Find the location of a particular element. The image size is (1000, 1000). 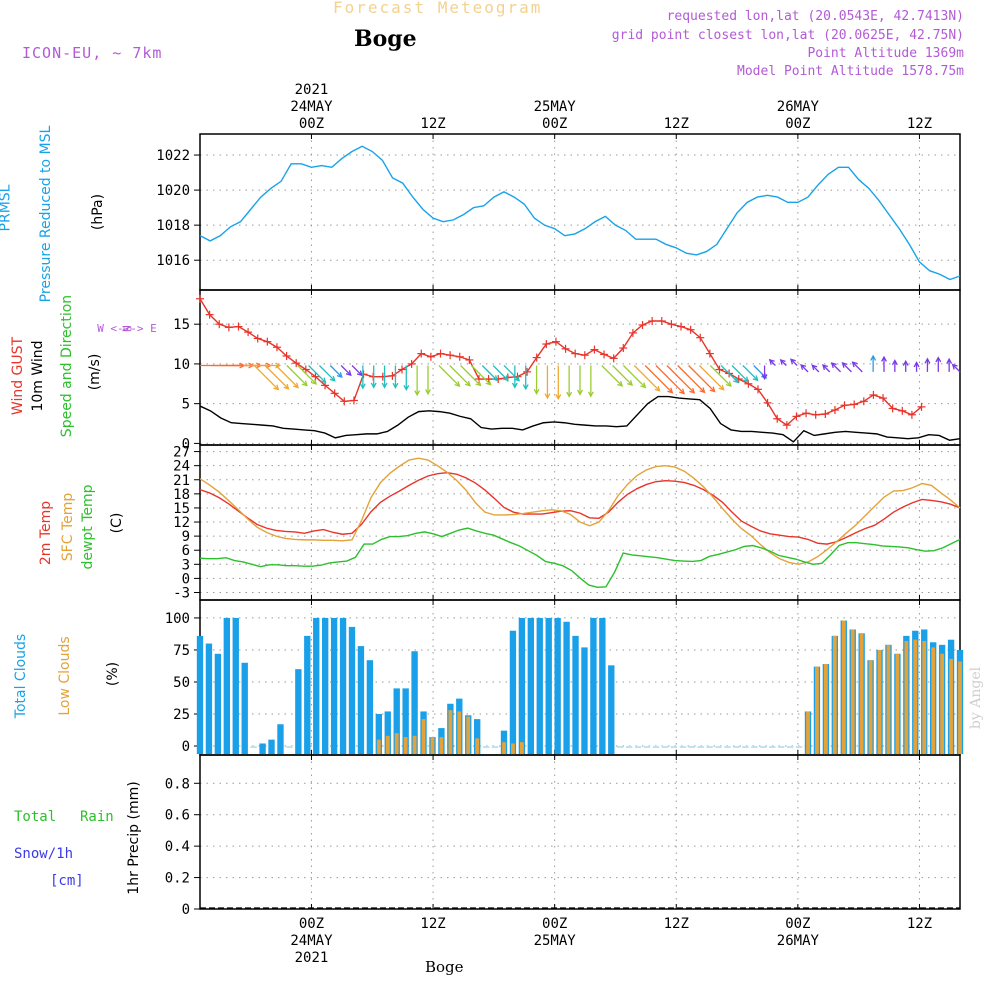

y-tick-label: 9 is located at coordinates (186, 537).